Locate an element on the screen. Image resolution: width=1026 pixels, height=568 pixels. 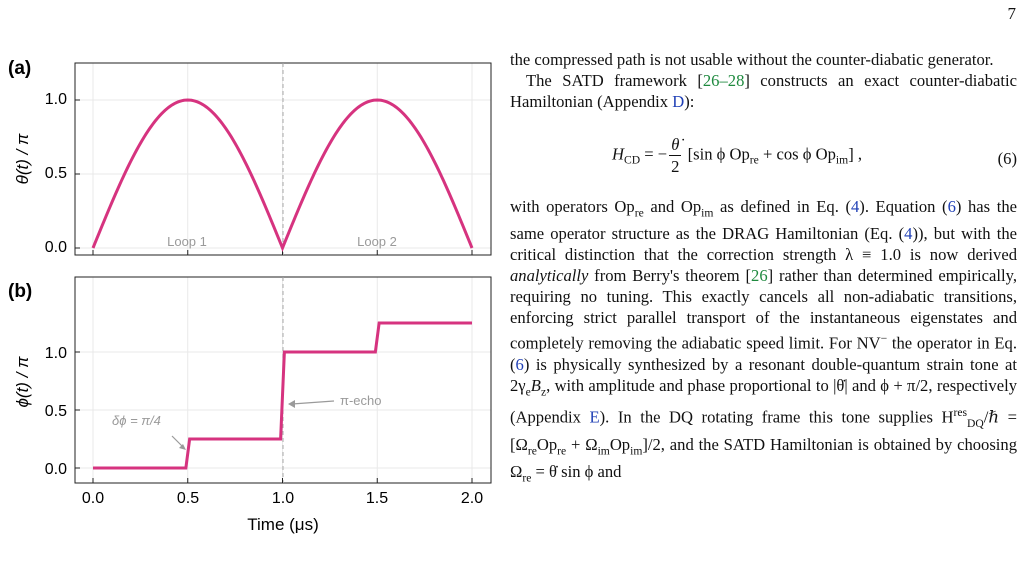
panel-b-xtick: 0.0 is located at coordinates (93, 498).